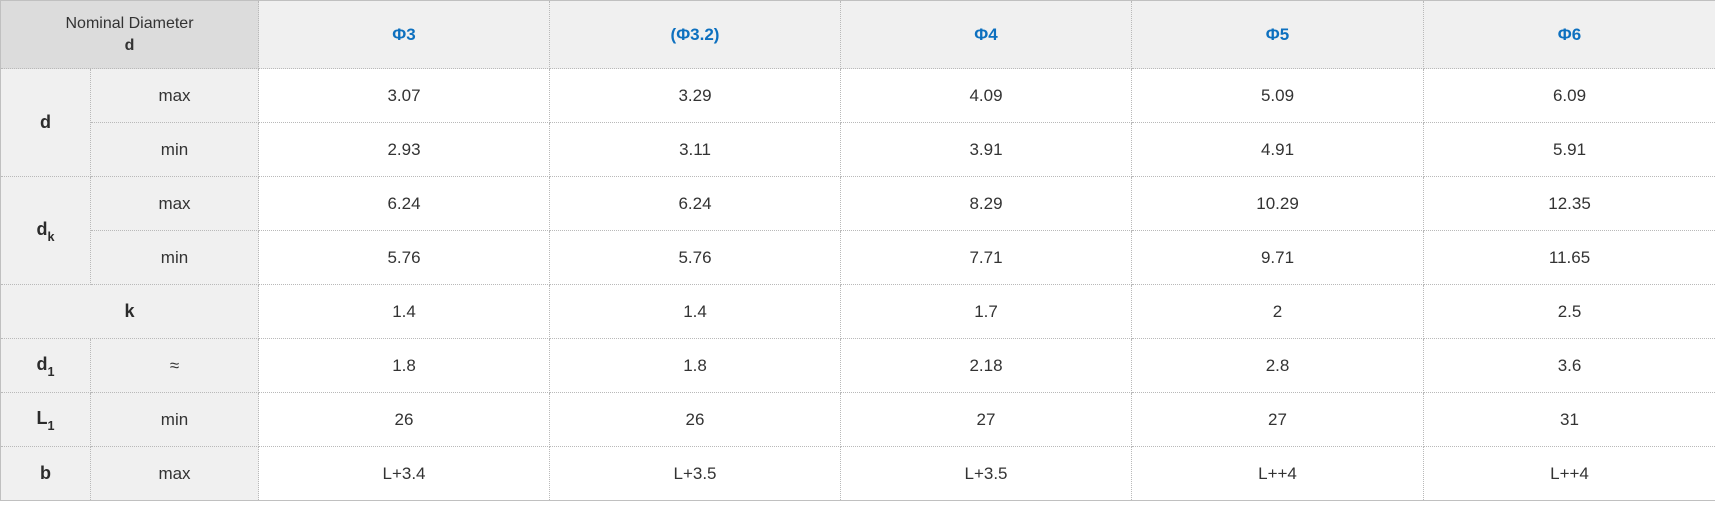 This screenshot has width=1715, height=505. I want to click on data-cell: 7.71, so click(986, 257).